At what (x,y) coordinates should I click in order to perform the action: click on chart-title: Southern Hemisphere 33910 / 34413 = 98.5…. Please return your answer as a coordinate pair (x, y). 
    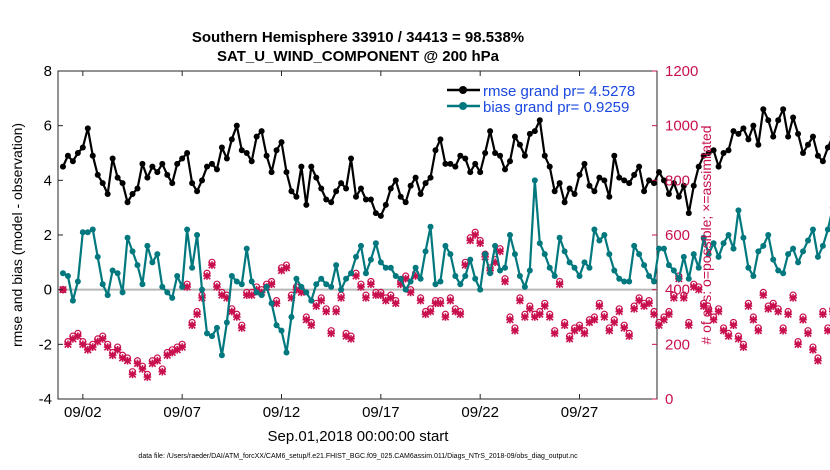
    Looking at the image, I should click on (358, 37).